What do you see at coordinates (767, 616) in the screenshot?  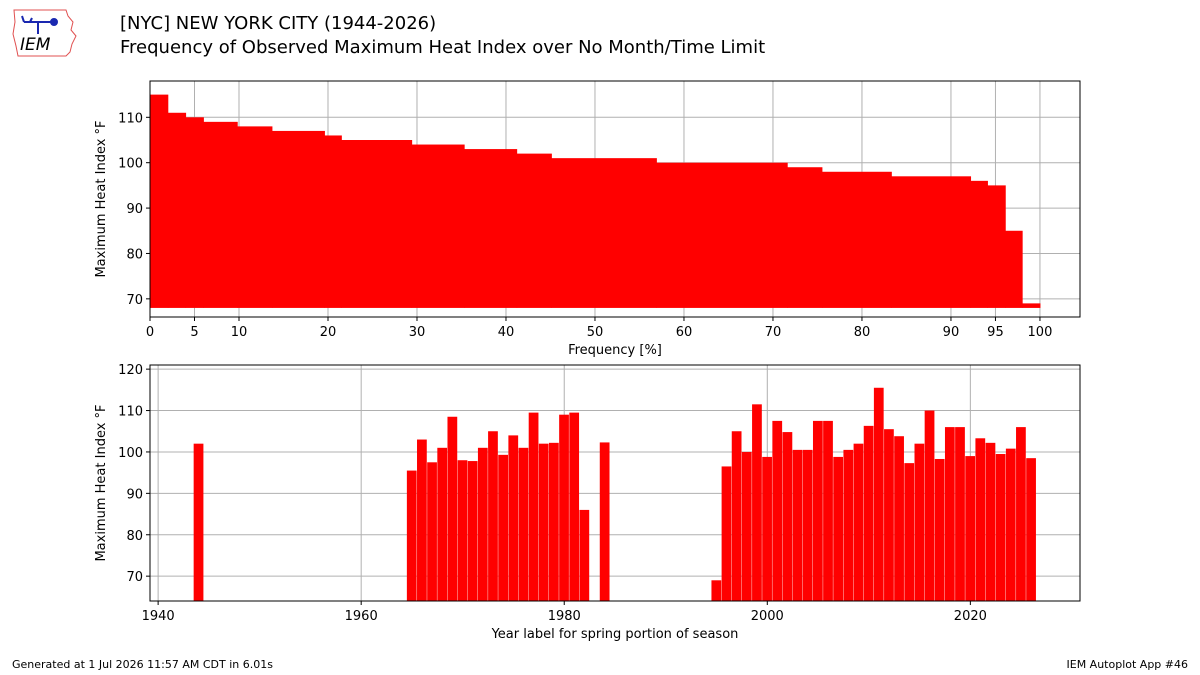 I see `x-tick-label: 2000` at bounding box center [767, 616].